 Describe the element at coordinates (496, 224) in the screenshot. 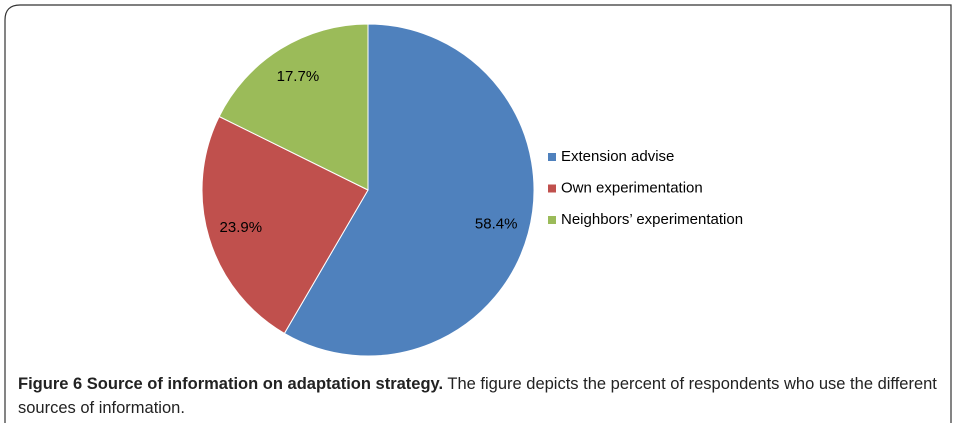

I see `slice-label: 58.4%` at that location.